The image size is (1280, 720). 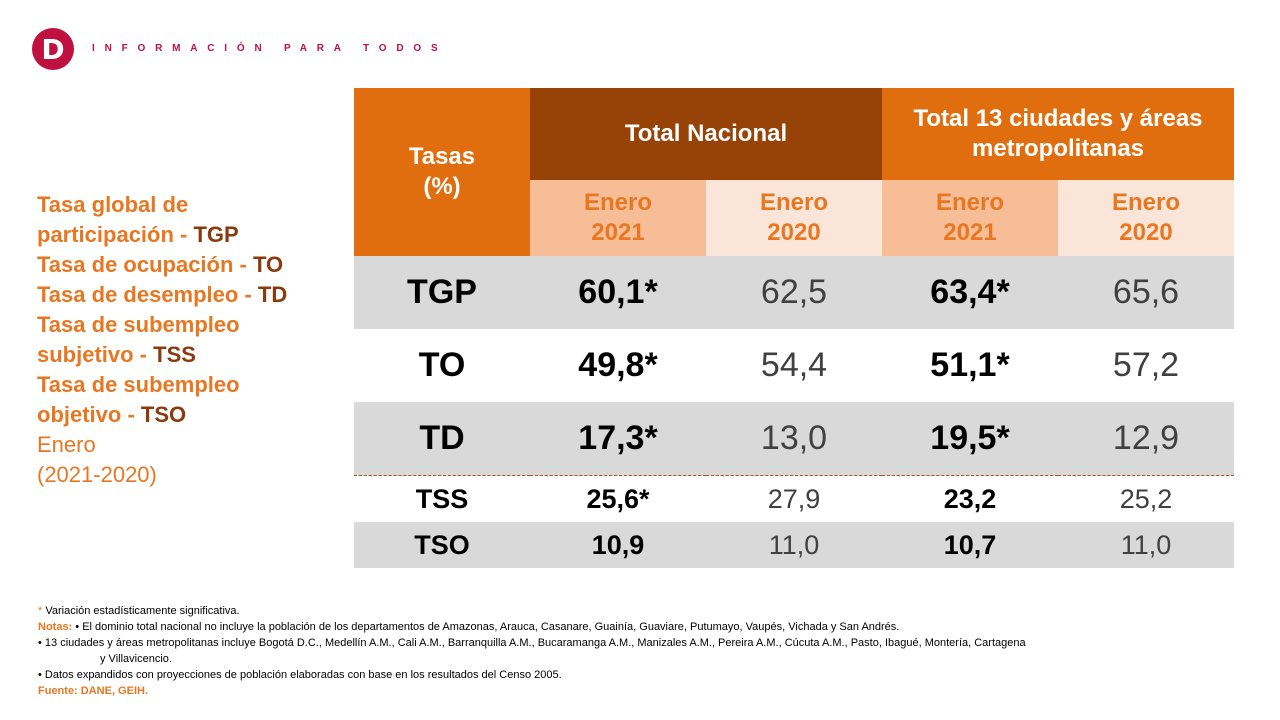 I want to click on table-row: TD 17,3* 13,0 19,5* 12,9, so click(x=794, y=439).